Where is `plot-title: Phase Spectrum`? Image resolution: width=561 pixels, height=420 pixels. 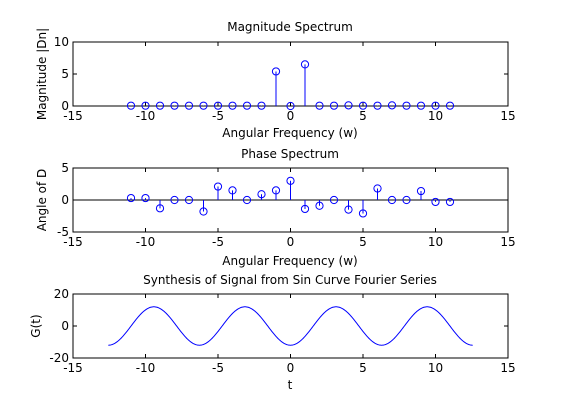 plot-title: Phase Spectrum is located at coordinates (290, 154).